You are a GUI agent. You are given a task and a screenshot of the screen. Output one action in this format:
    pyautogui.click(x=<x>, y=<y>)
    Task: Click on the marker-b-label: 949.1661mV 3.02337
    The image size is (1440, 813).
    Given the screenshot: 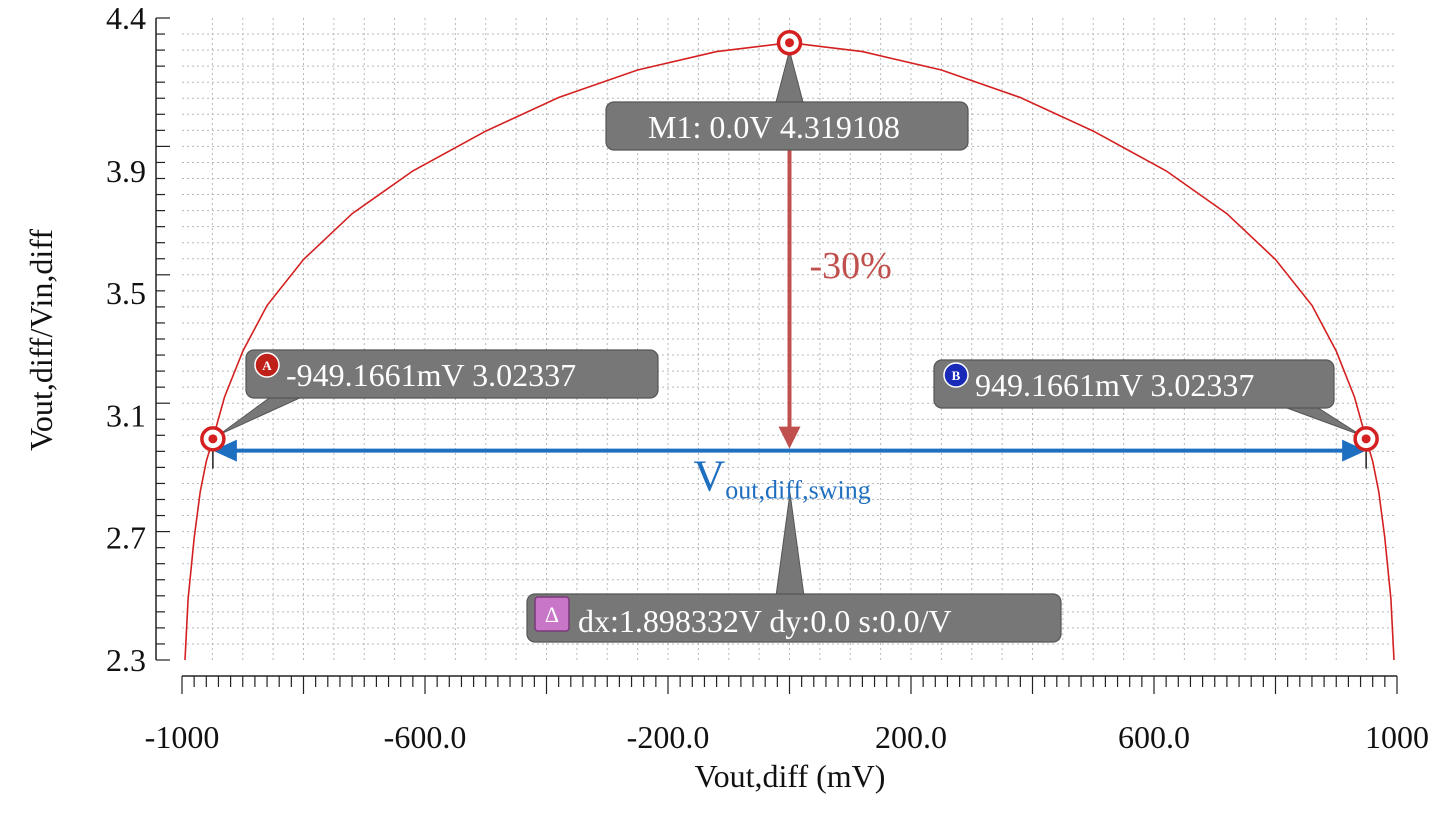 What is the action you would take?
    pyautogui.click(x=1114, y=385)
    